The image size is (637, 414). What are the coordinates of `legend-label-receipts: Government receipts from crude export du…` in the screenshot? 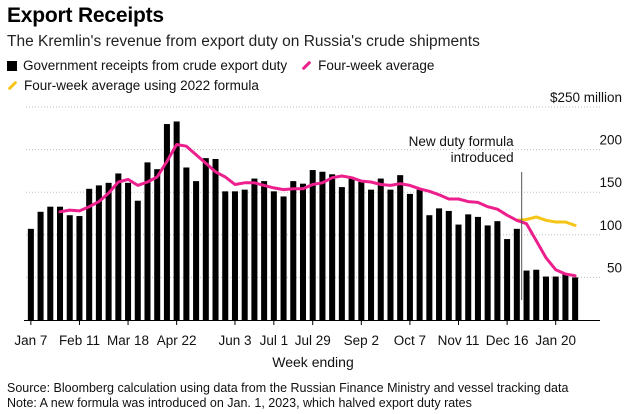 It's located at (155, 65).